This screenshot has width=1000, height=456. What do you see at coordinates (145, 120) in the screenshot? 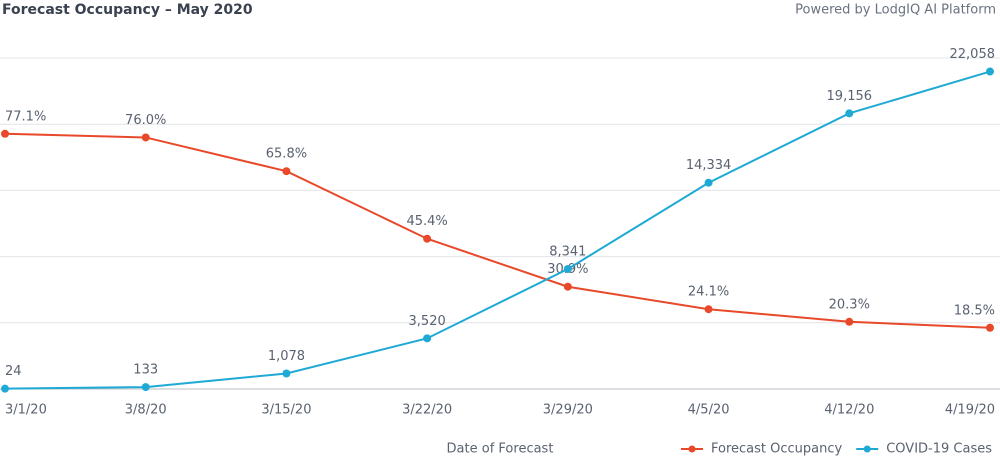
I see `data-label: 76.0%` at bounding box center [145, 120].